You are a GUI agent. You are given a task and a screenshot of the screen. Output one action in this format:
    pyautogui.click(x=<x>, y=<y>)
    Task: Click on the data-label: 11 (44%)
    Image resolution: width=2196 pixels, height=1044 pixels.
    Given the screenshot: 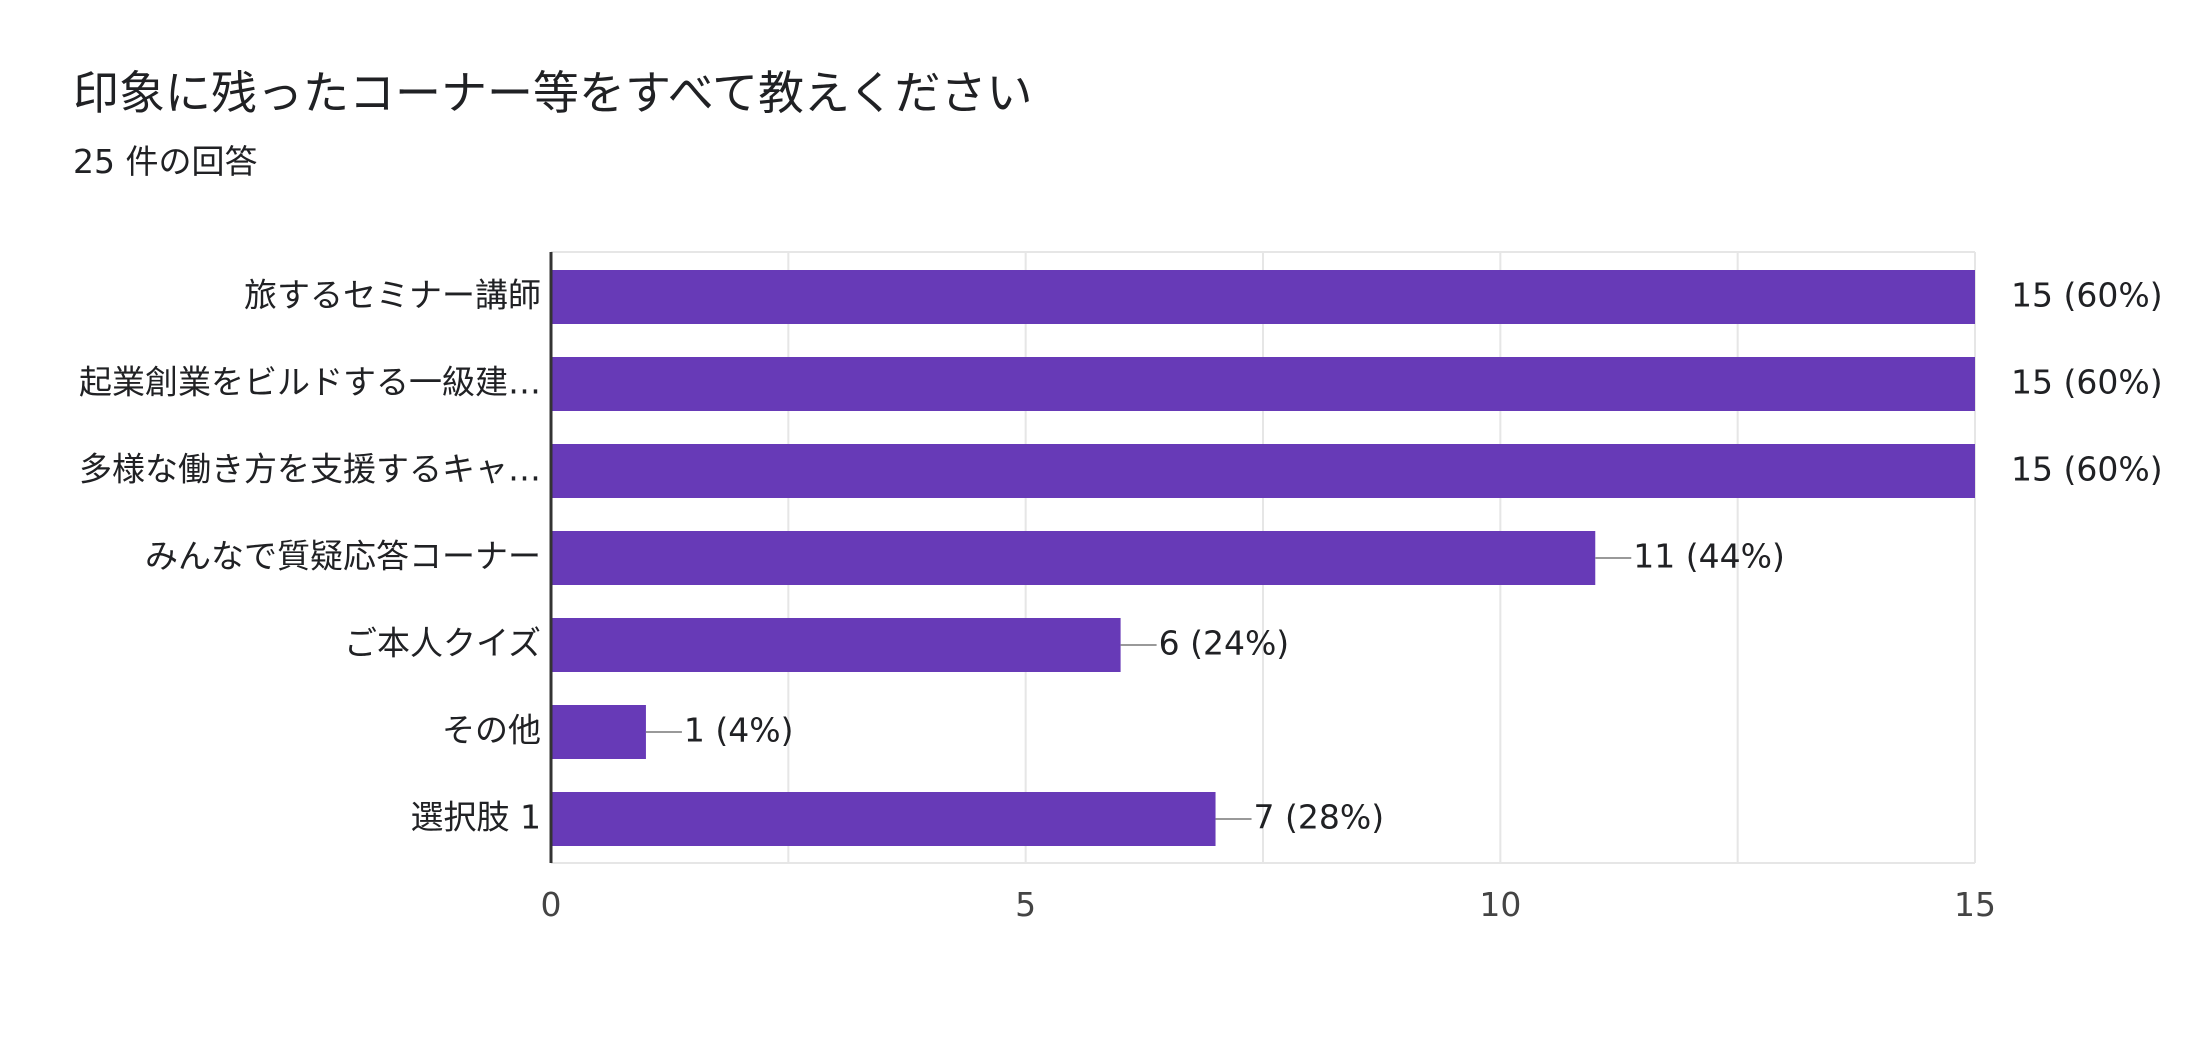 What is the action you would take?
    pyautogui.click(x=1709, y=556)
    